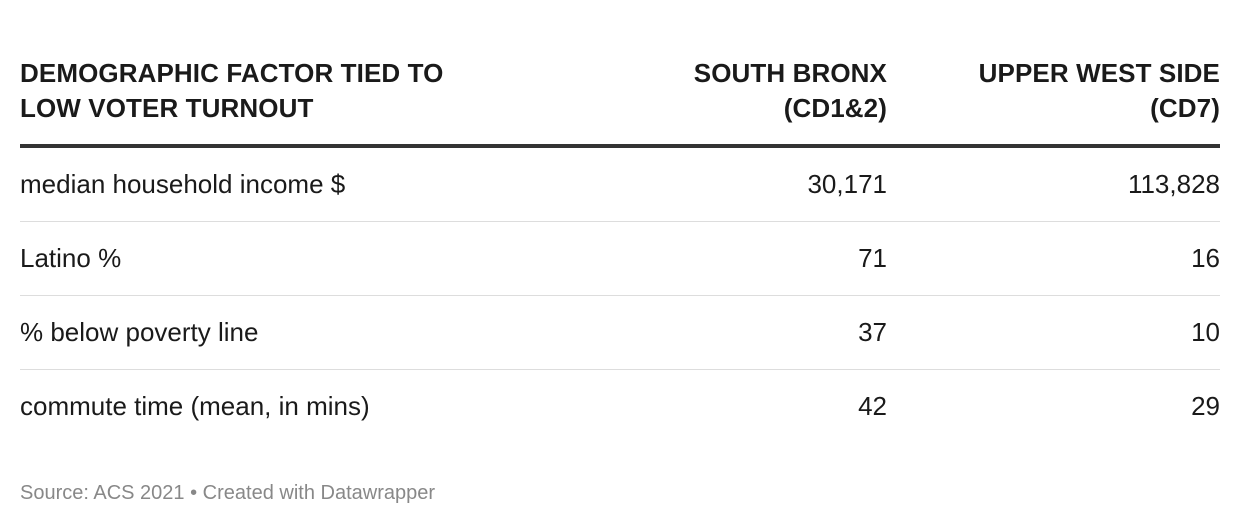 The width and height of the screenshot is (1240, 528). Describe the element at coordinates (320, 258) in the screenshot. I see `cell-factor: Latino %` at that location.